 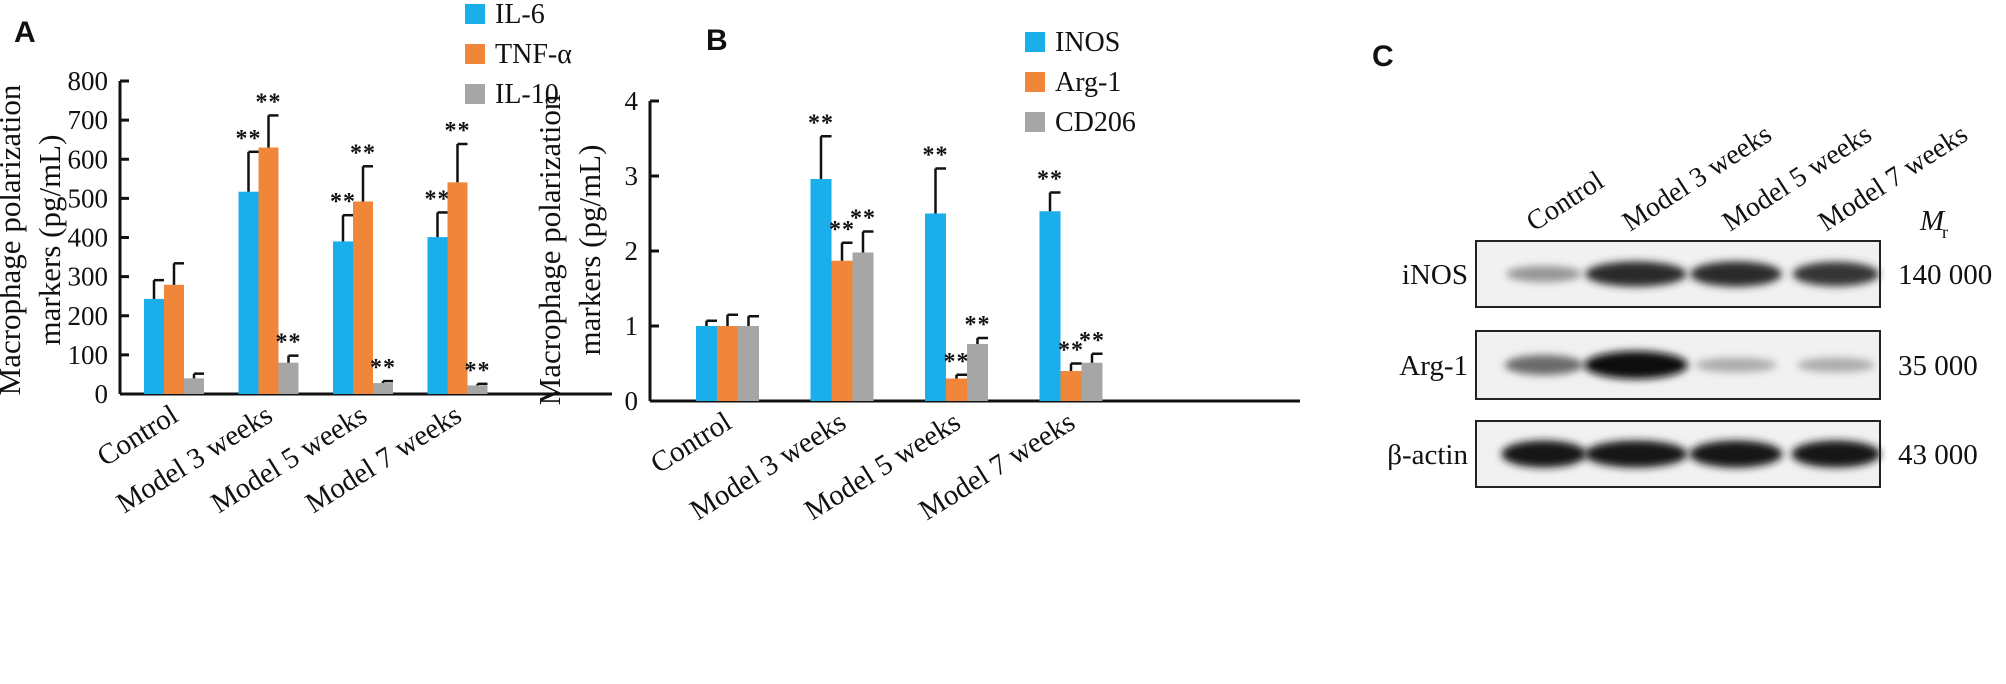 I want to click on y-tick-label: 4, so click(x=632, y=101).